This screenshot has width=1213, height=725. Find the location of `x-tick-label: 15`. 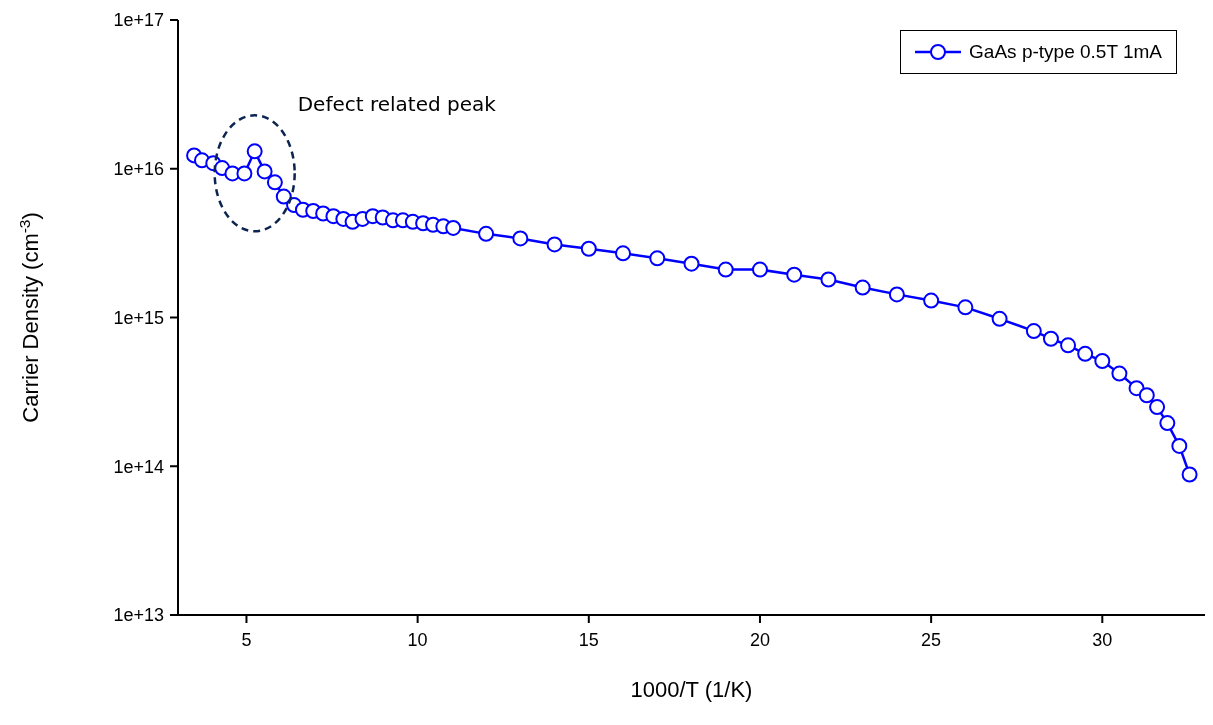

x-tick-label: 15 is located at coordinates (588, 639).